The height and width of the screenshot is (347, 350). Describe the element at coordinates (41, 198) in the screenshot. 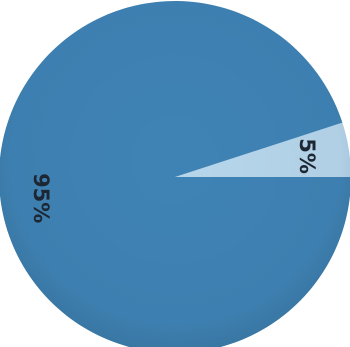

I see `pie-label-95: 95%` at that location.